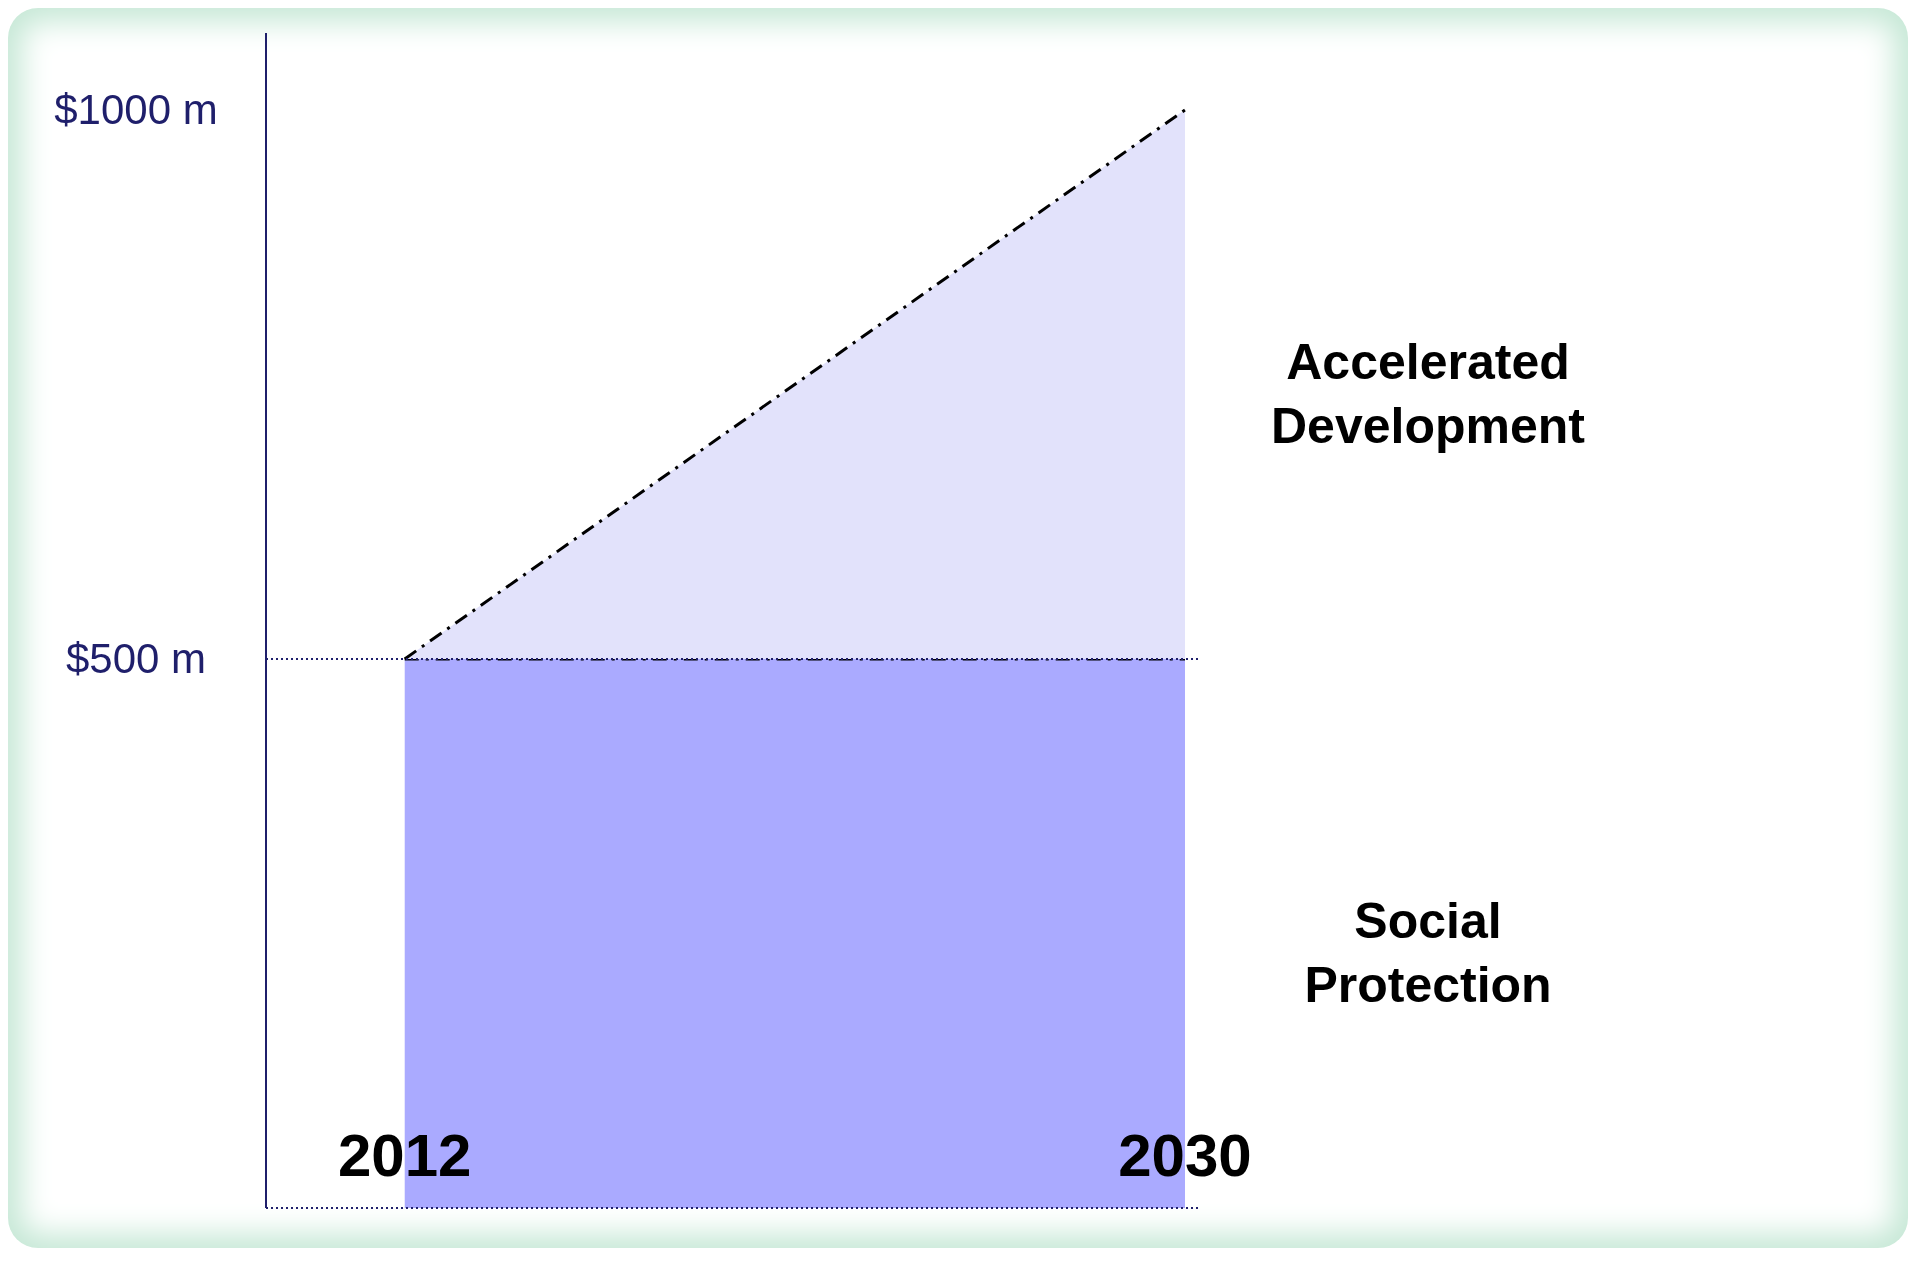  Describe the element at coordinates (136, 109) in the screenshot. I see `y-tick-label: $1000 m` at that location.